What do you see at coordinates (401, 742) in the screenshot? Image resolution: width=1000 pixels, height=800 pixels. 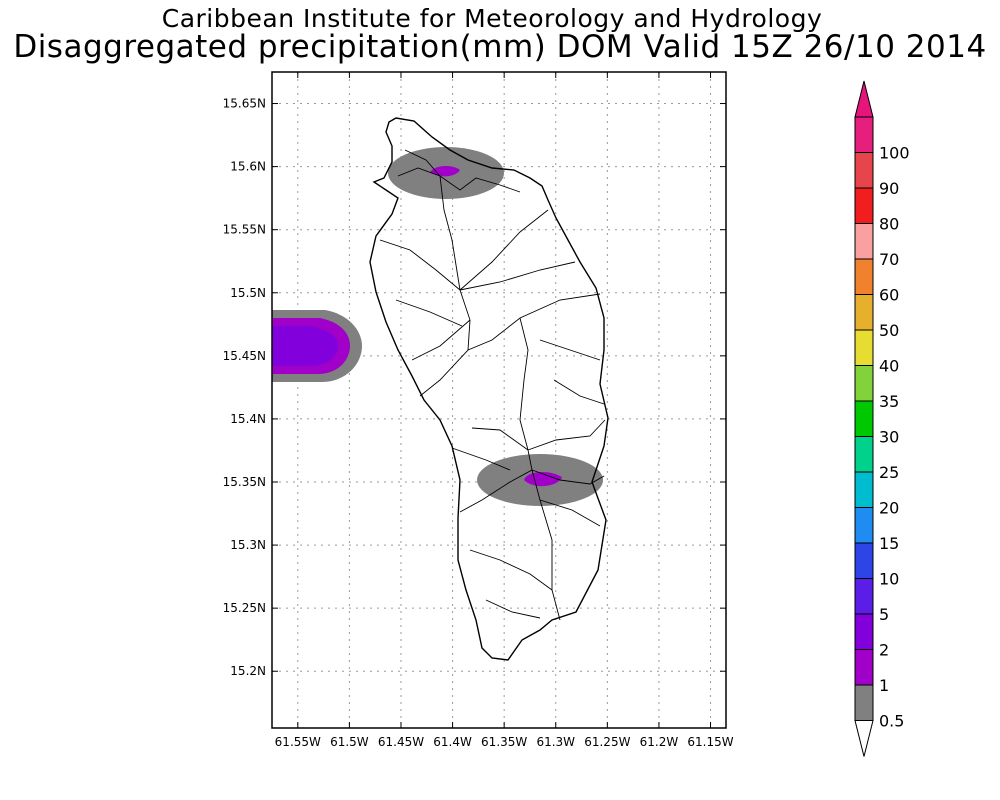 I see `lon-tick-label: 61.45W` at bounding box center [401, 742].